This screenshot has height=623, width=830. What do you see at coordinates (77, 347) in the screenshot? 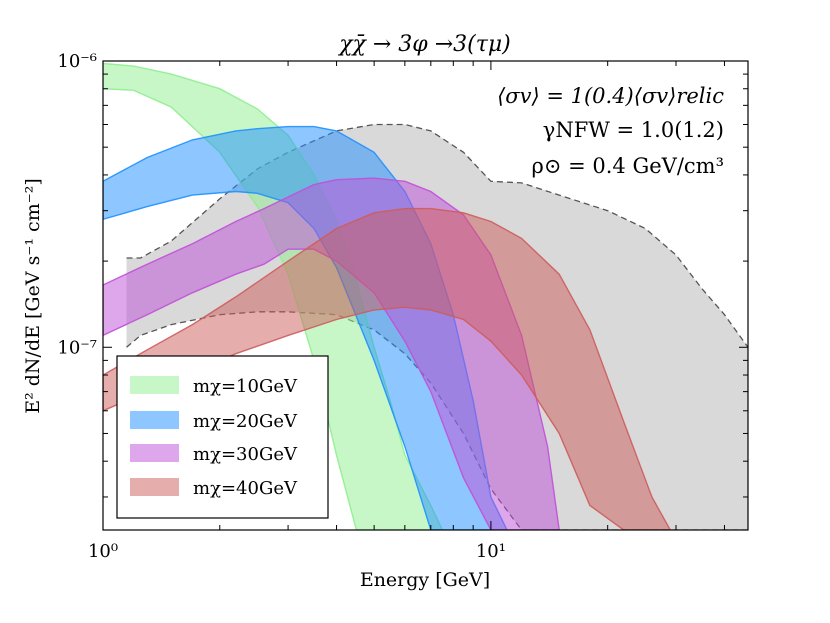
I see `y-tick-label: 10⁻⁷` at bounding box center [77, 347].